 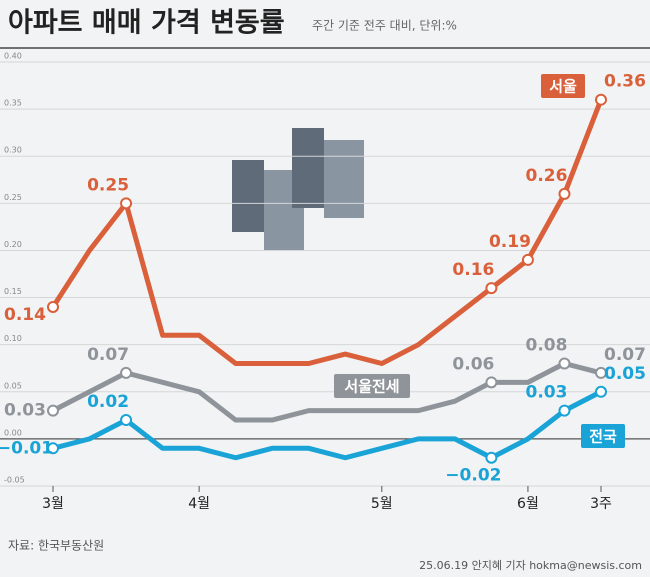 I want to click on x-tick-label: 3월, so click(x=53, y=504).